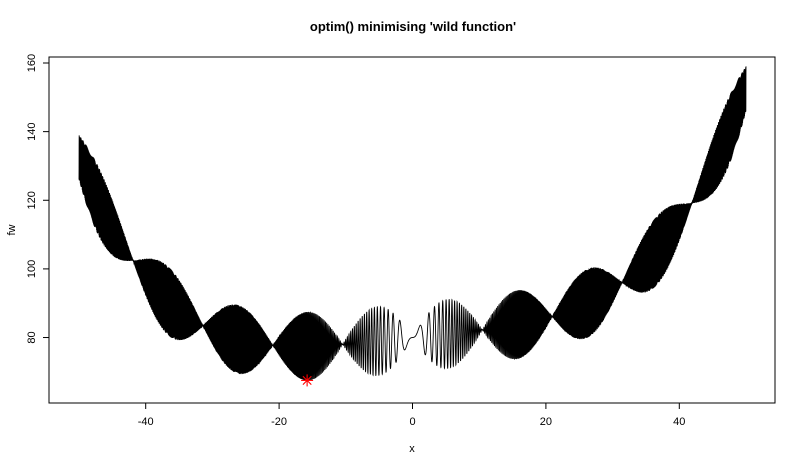 The height and width of the screenshot is (468, 800). What do you see at coordinates (32, 63) in the screenshot?
I see `y-tick-label: 160` at bounding box center [32, 63].